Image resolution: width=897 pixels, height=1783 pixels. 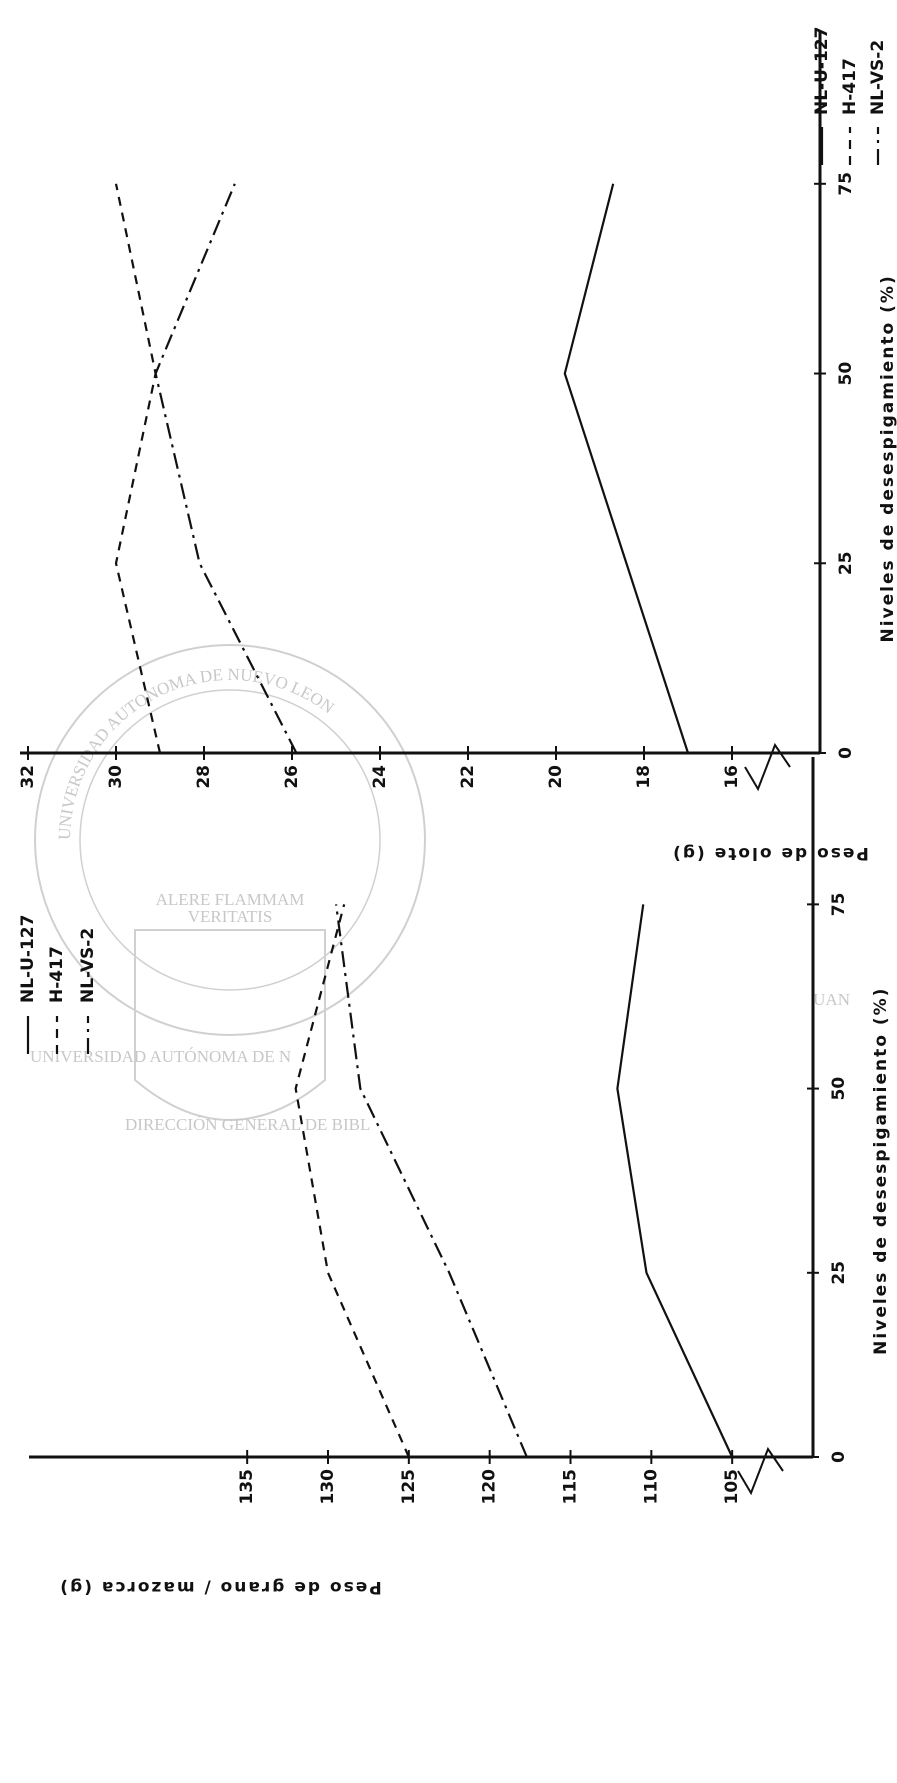 I want to click on watermark-line: DIRECCIÓN GENERAL DE BIBL, so click(x=247, y=1124).